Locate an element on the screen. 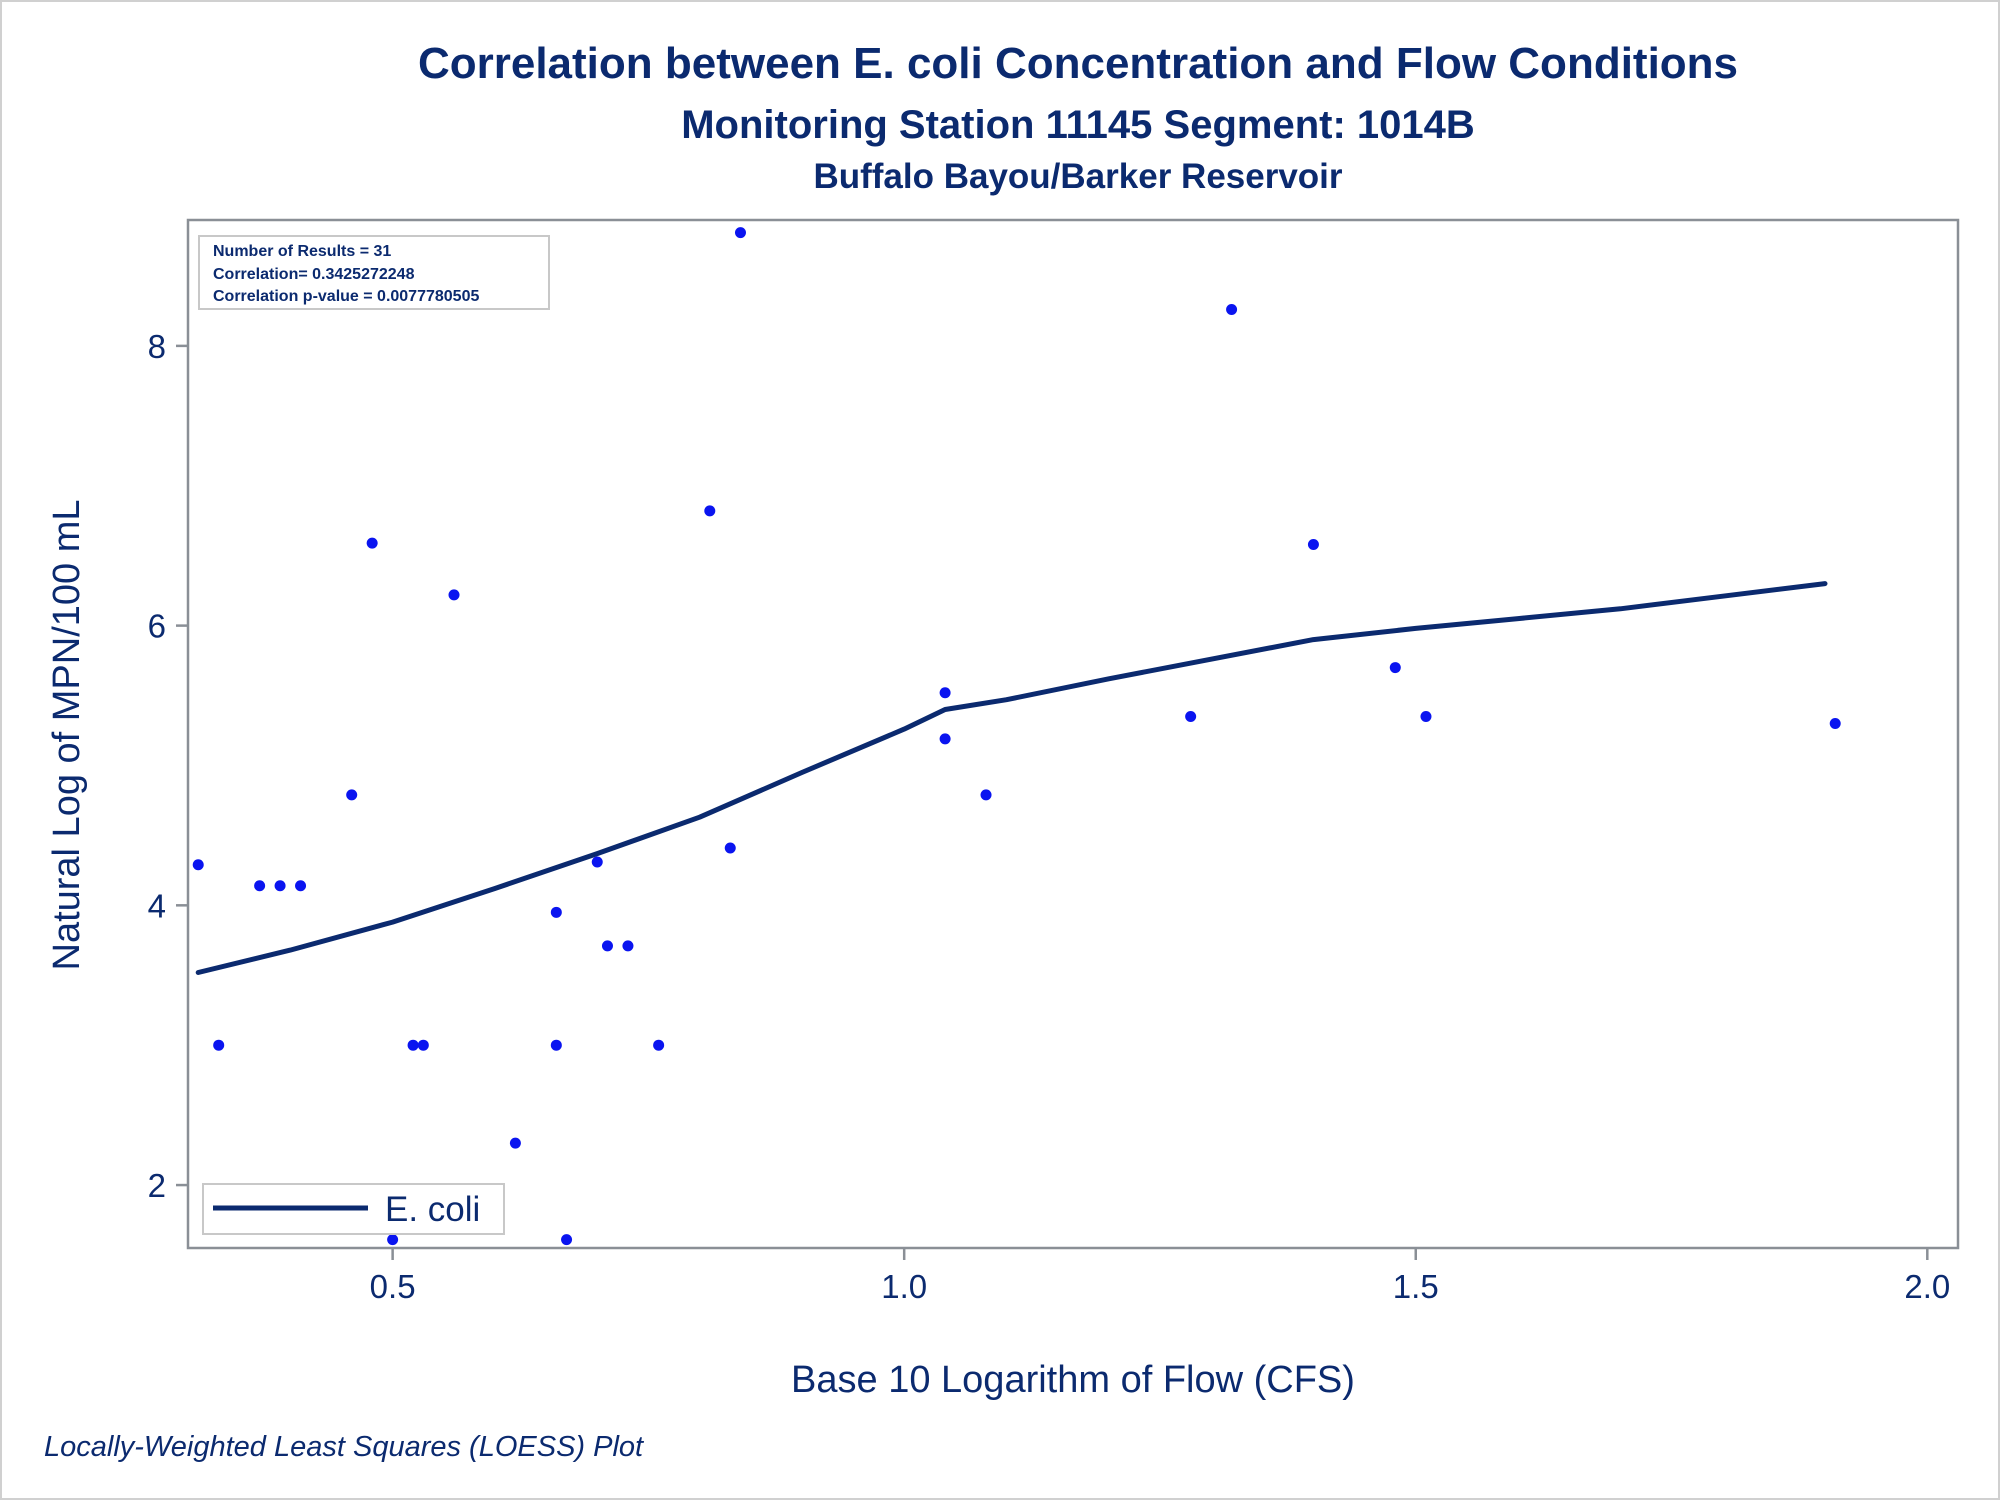 The width and height of the screenshot is (2000, 1500). chart-subtitle: Monitoring Station 11145 Segment: 1014B is located at coordinates (1078, 125).